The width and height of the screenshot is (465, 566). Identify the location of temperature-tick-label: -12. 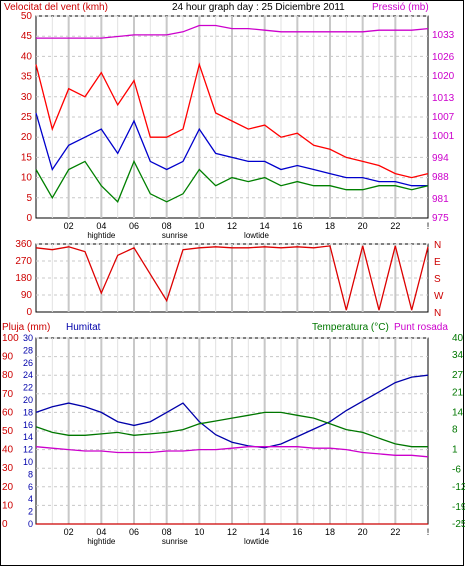
(458, 487).